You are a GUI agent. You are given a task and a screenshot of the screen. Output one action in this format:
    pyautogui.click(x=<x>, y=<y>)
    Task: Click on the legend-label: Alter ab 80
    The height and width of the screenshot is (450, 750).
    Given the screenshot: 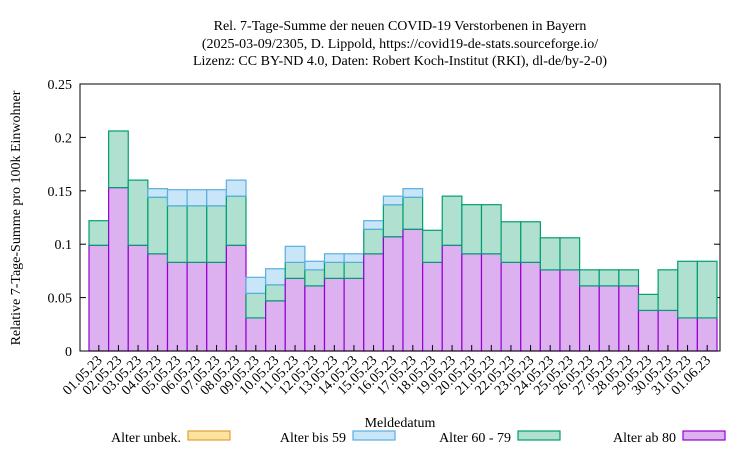 What is the action you would take?
    pyautogui.click(x=644, y=438)
    